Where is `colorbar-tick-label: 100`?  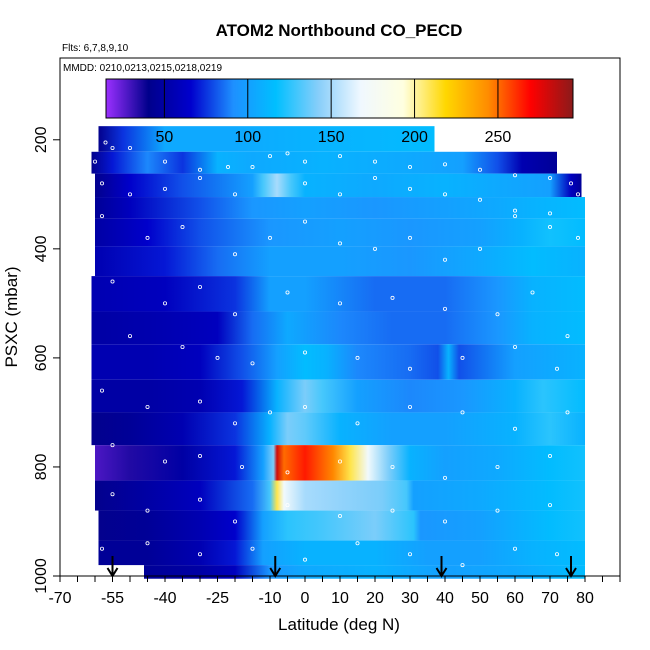
colorbar-tick-label: 100 is located at coordinates (247, 137).